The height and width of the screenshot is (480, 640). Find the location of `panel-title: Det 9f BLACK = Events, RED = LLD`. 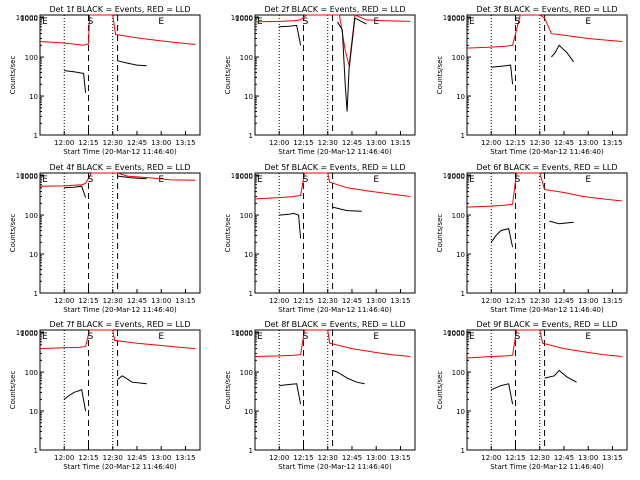

panel-title: Det 9f BLACK = Events, RED = LLD is located at coordinates (546, 324).